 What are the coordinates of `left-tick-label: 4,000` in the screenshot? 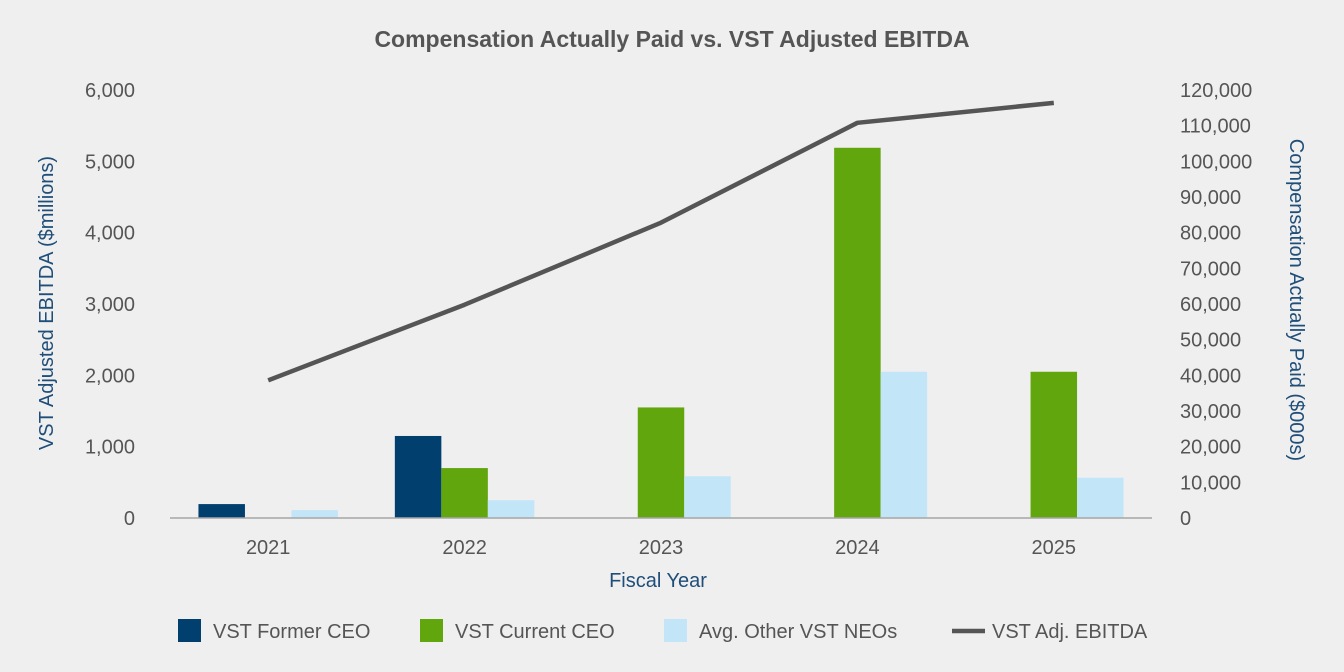 It's located at (110, 234).